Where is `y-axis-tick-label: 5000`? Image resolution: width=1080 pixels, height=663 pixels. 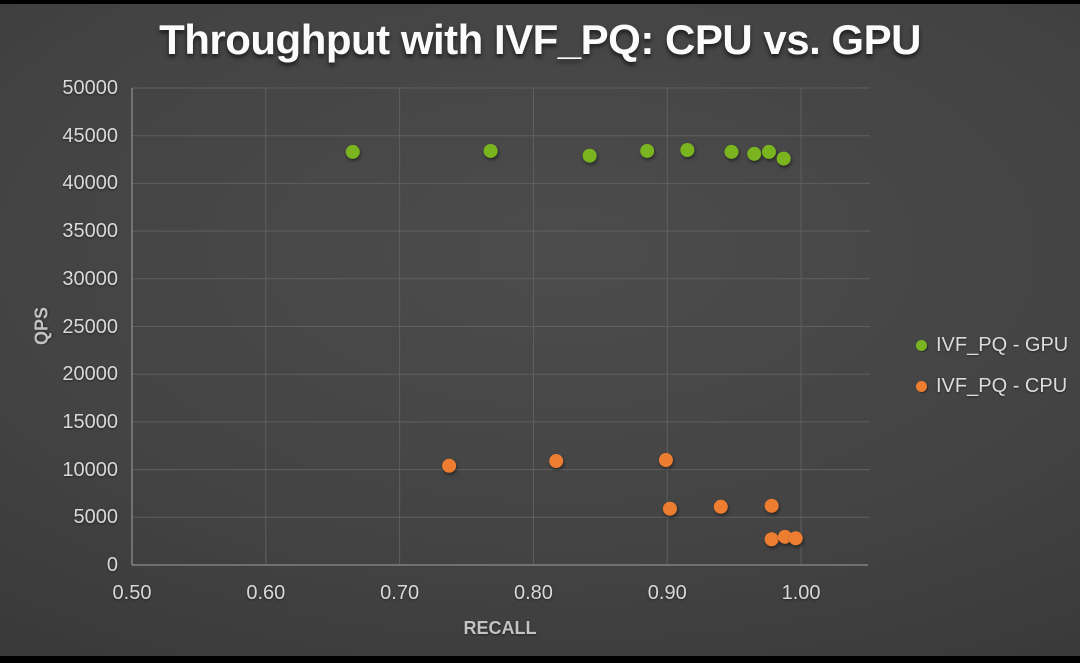 y-axis-tick-label: 5000 is located at coordinates (96, 517).